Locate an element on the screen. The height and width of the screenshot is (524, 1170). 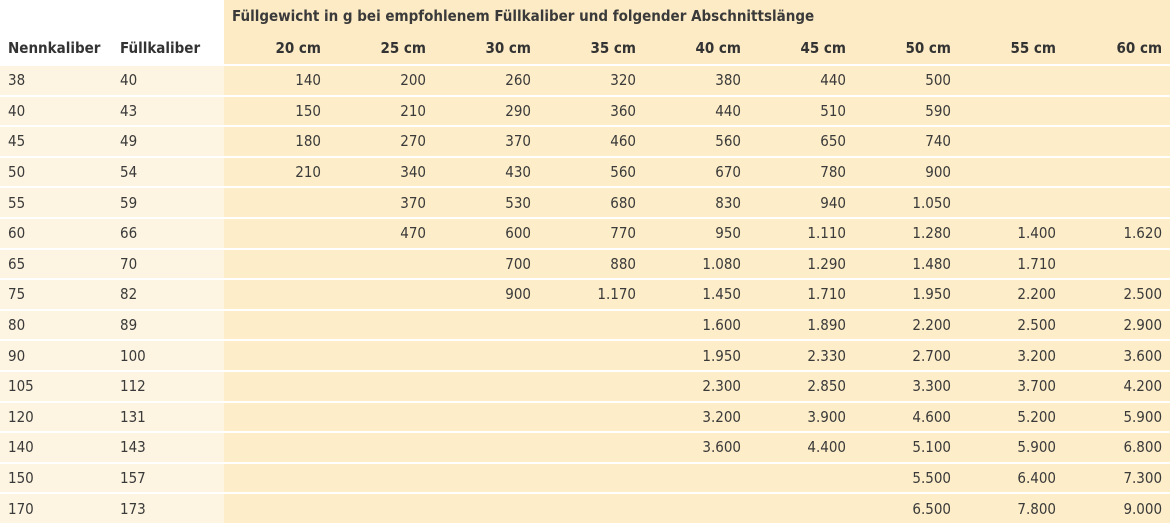
cell-fill-weight: 1.890 is located at coordinates (801, 326).